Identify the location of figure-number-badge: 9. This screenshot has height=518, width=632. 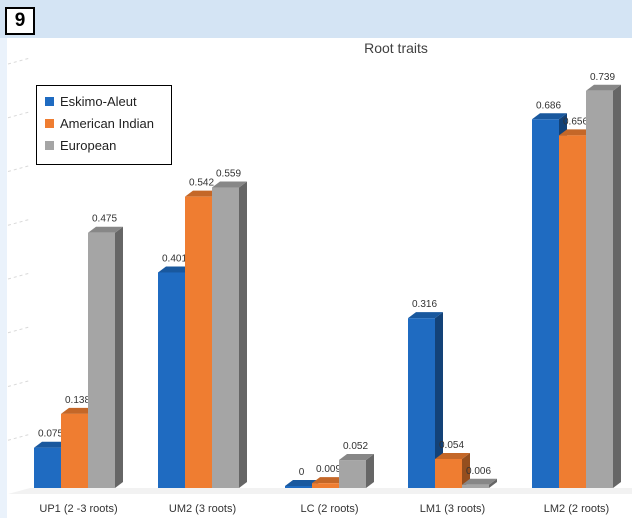
(20, 21).